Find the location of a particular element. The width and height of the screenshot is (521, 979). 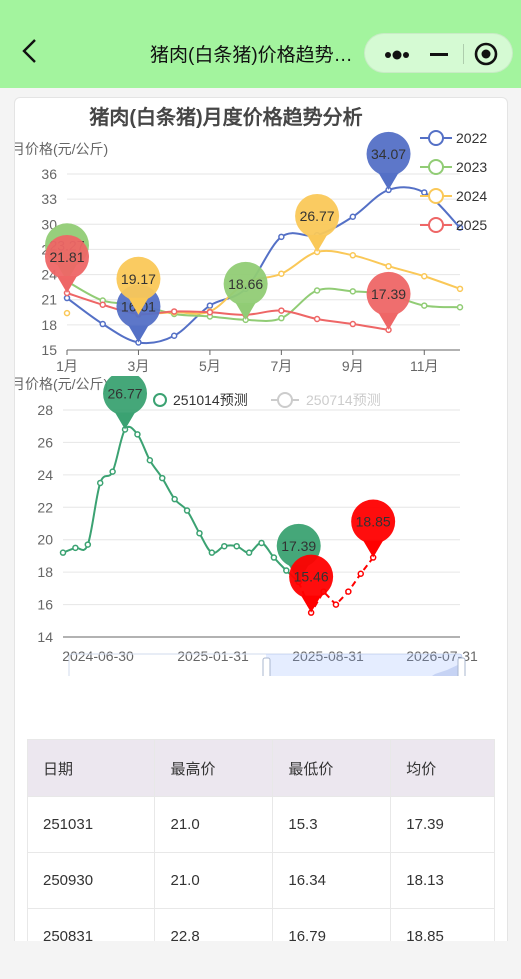

back-icon is located at coordinates (31, 51).